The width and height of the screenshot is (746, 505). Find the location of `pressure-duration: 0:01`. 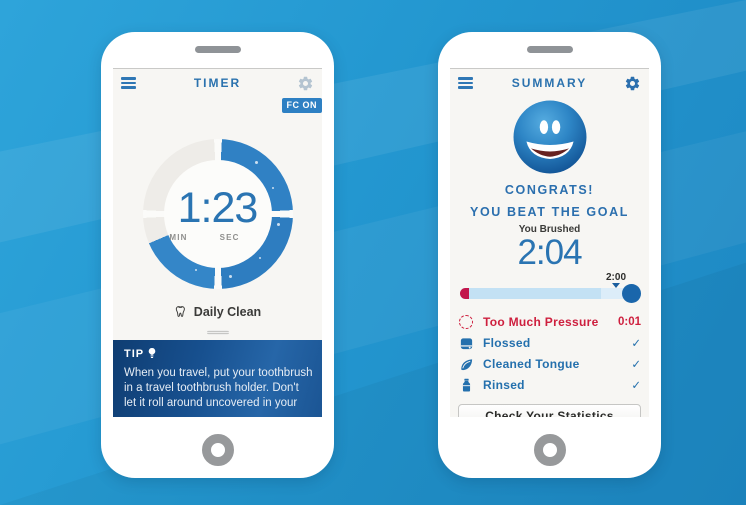

pressure-duration: 0:01 is located at coordinates (629, 322).